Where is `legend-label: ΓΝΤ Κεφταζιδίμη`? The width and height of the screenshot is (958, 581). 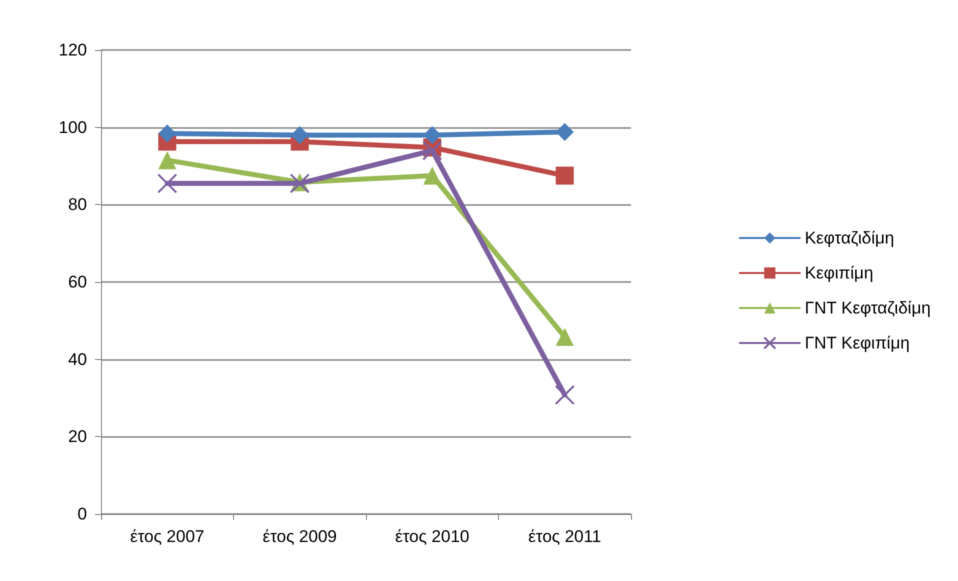 legend-label: ΓΝΤ Κεφταζιδίμη is located at coordinates (867, 308).